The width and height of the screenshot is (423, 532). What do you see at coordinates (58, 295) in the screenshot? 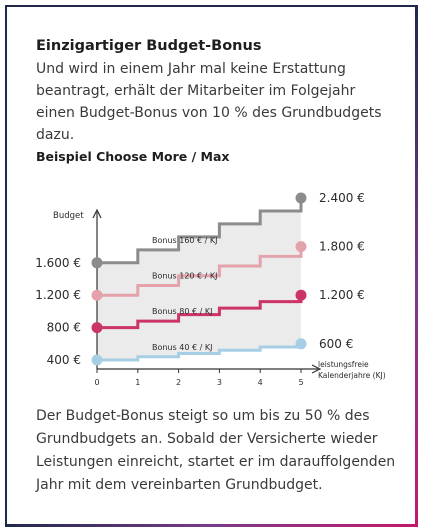
I see `y-tick-label: 1.200 €` at bounding box center [58, 295].